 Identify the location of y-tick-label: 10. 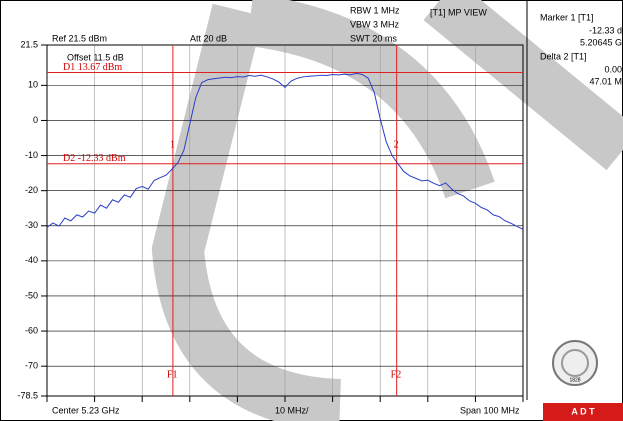
(33, 85).